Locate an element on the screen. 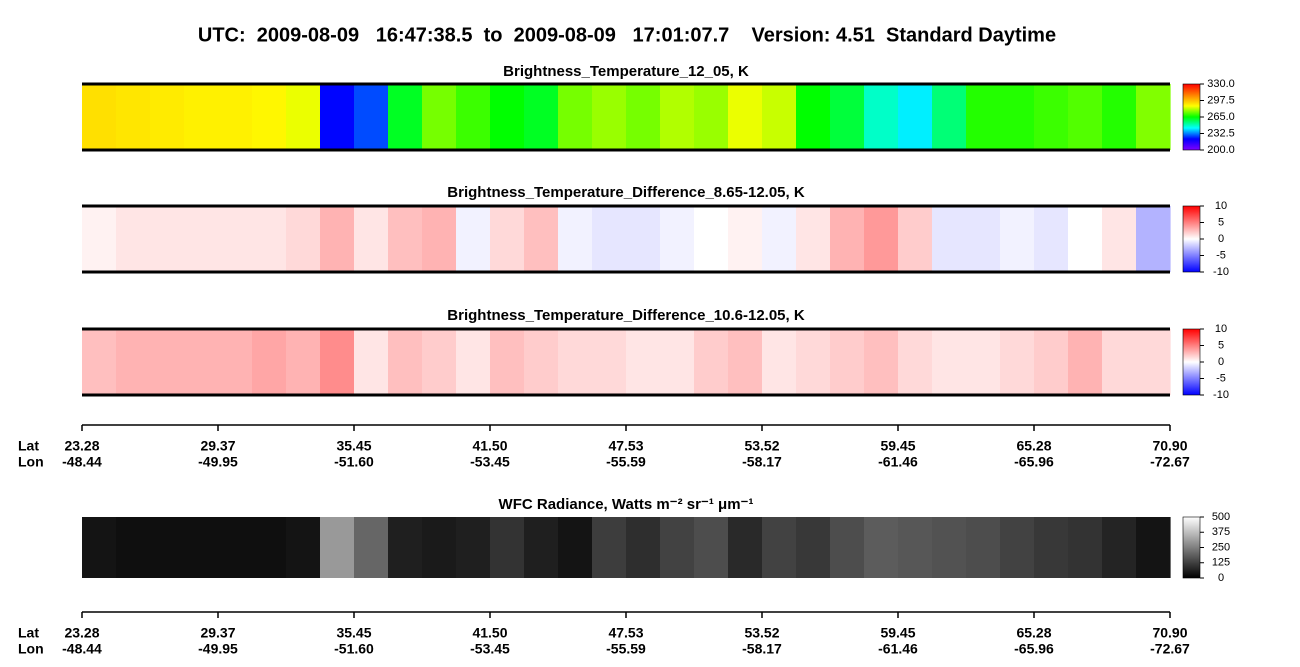 The image size is (1300, 667). colorbar-tick-label: 250 is located at coordinates (1221, 547).